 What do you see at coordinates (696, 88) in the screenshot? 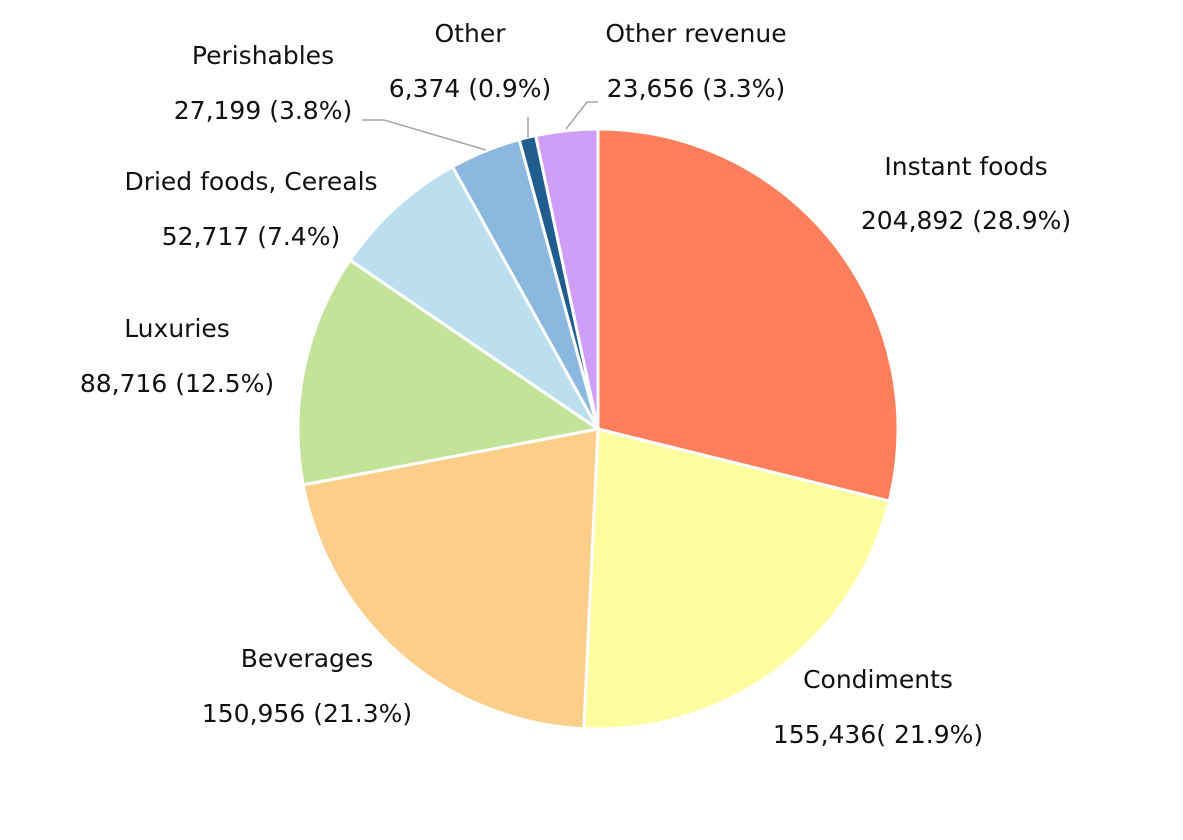
I see `data-label-other-revenue: 23,656 (3.3%)` at bounding box center [696, 88].